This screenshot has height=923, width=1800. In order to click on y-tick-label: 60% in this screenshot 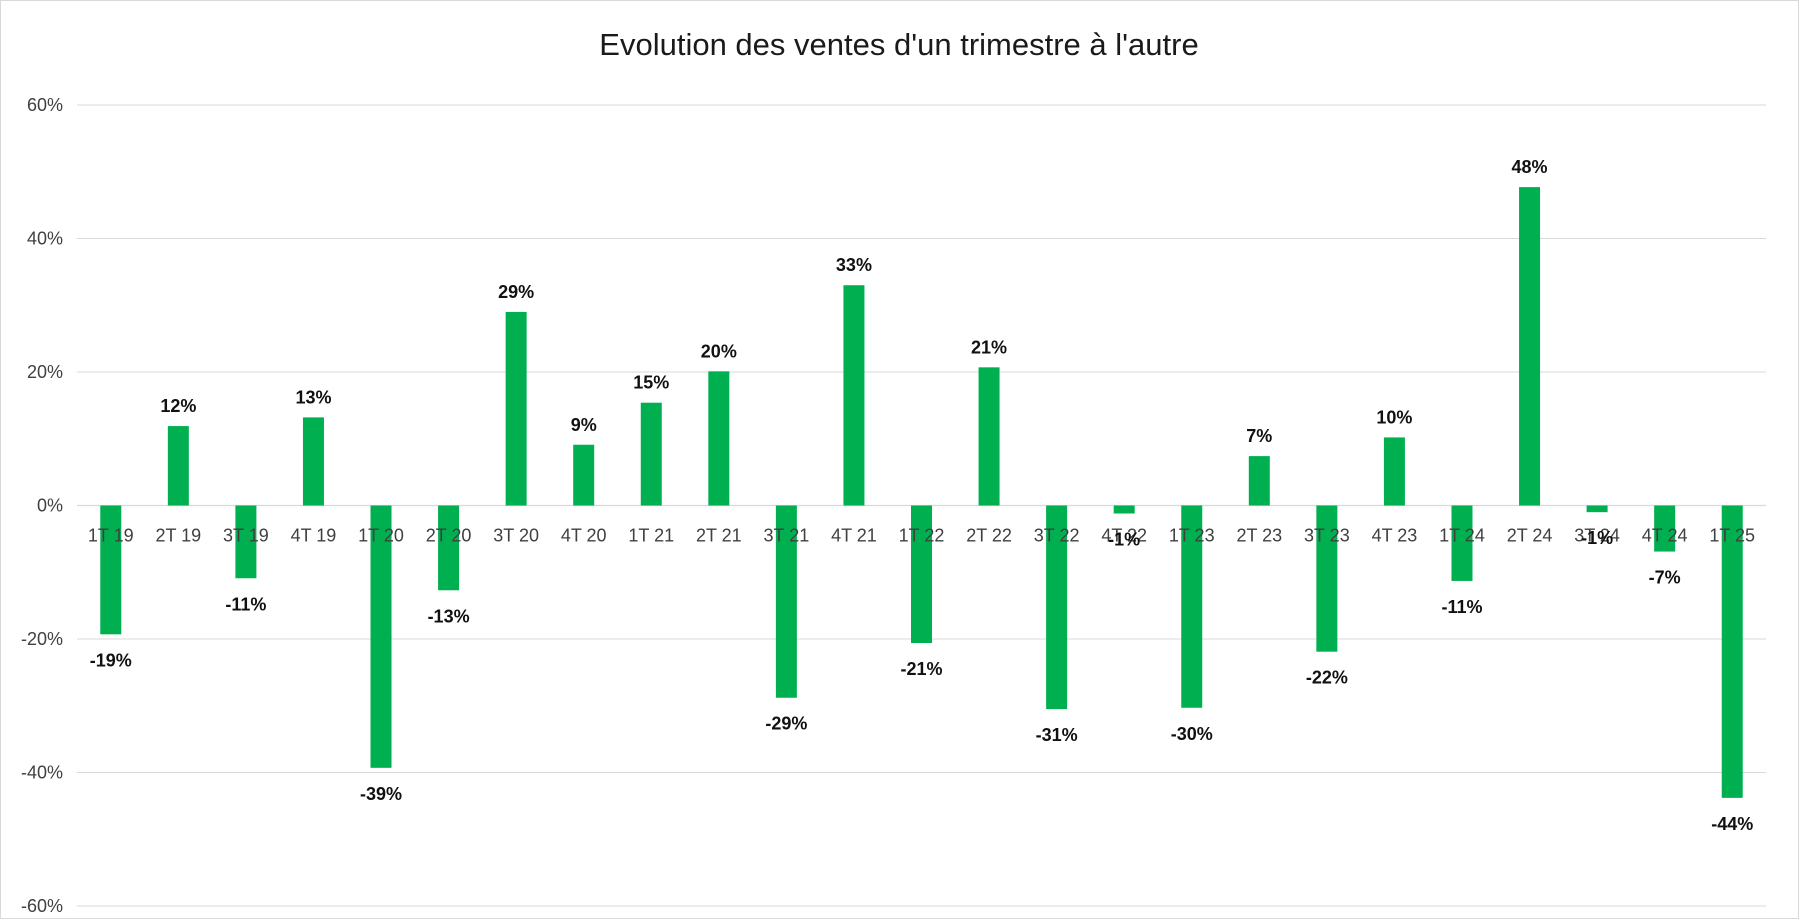, I will do `click(45, 105)`.